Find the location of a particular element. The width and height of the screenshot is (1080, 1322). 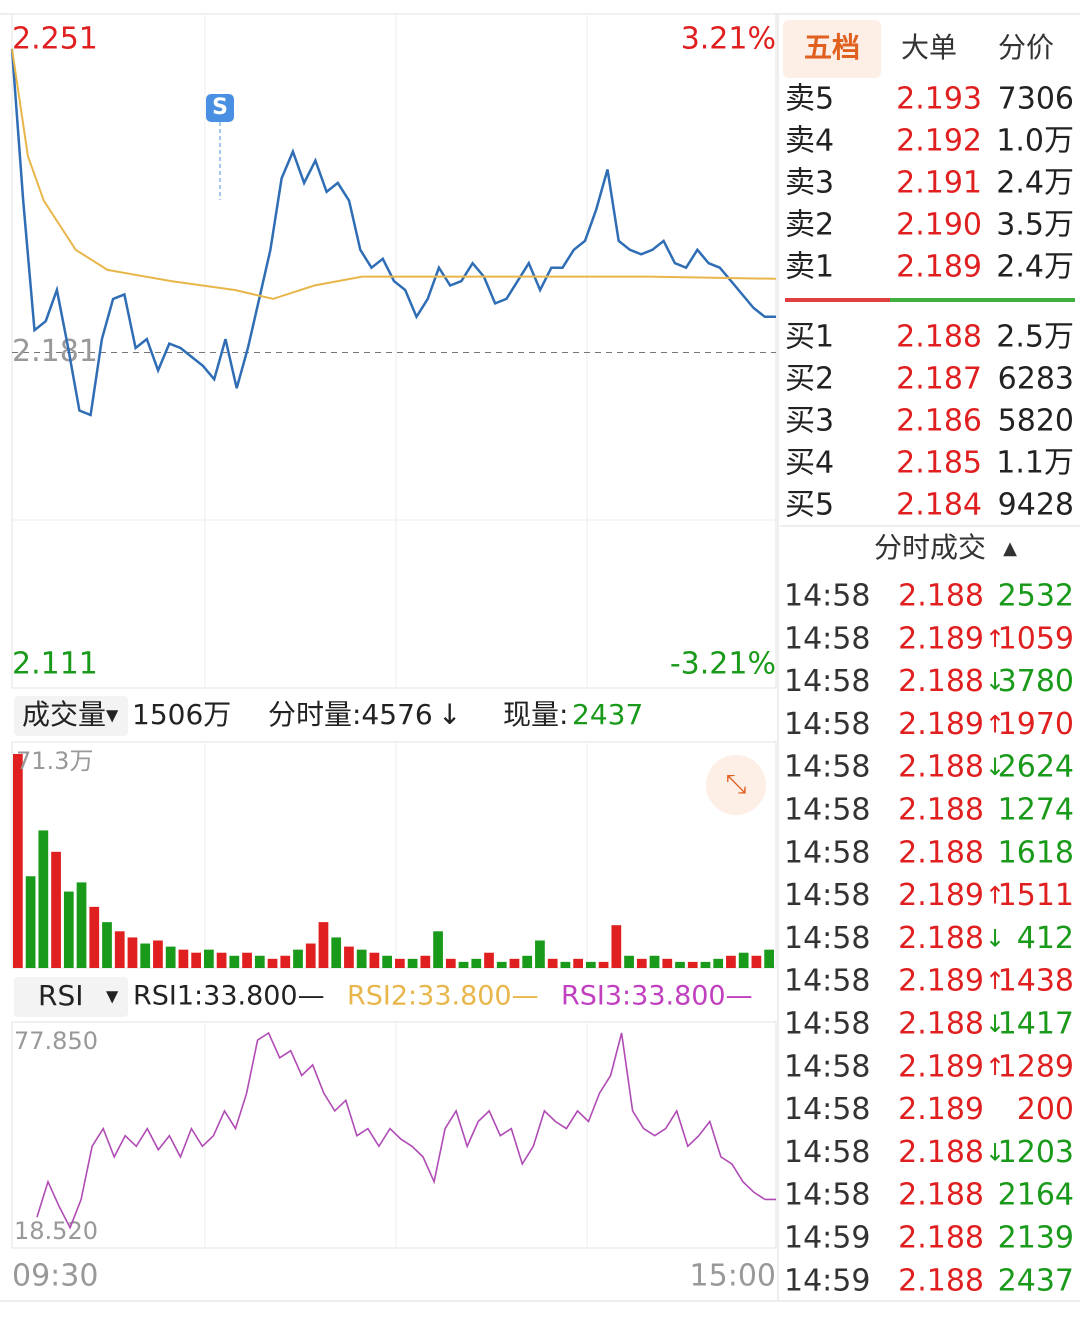

level-price: 2.193 is located at coordinates (939, 99).